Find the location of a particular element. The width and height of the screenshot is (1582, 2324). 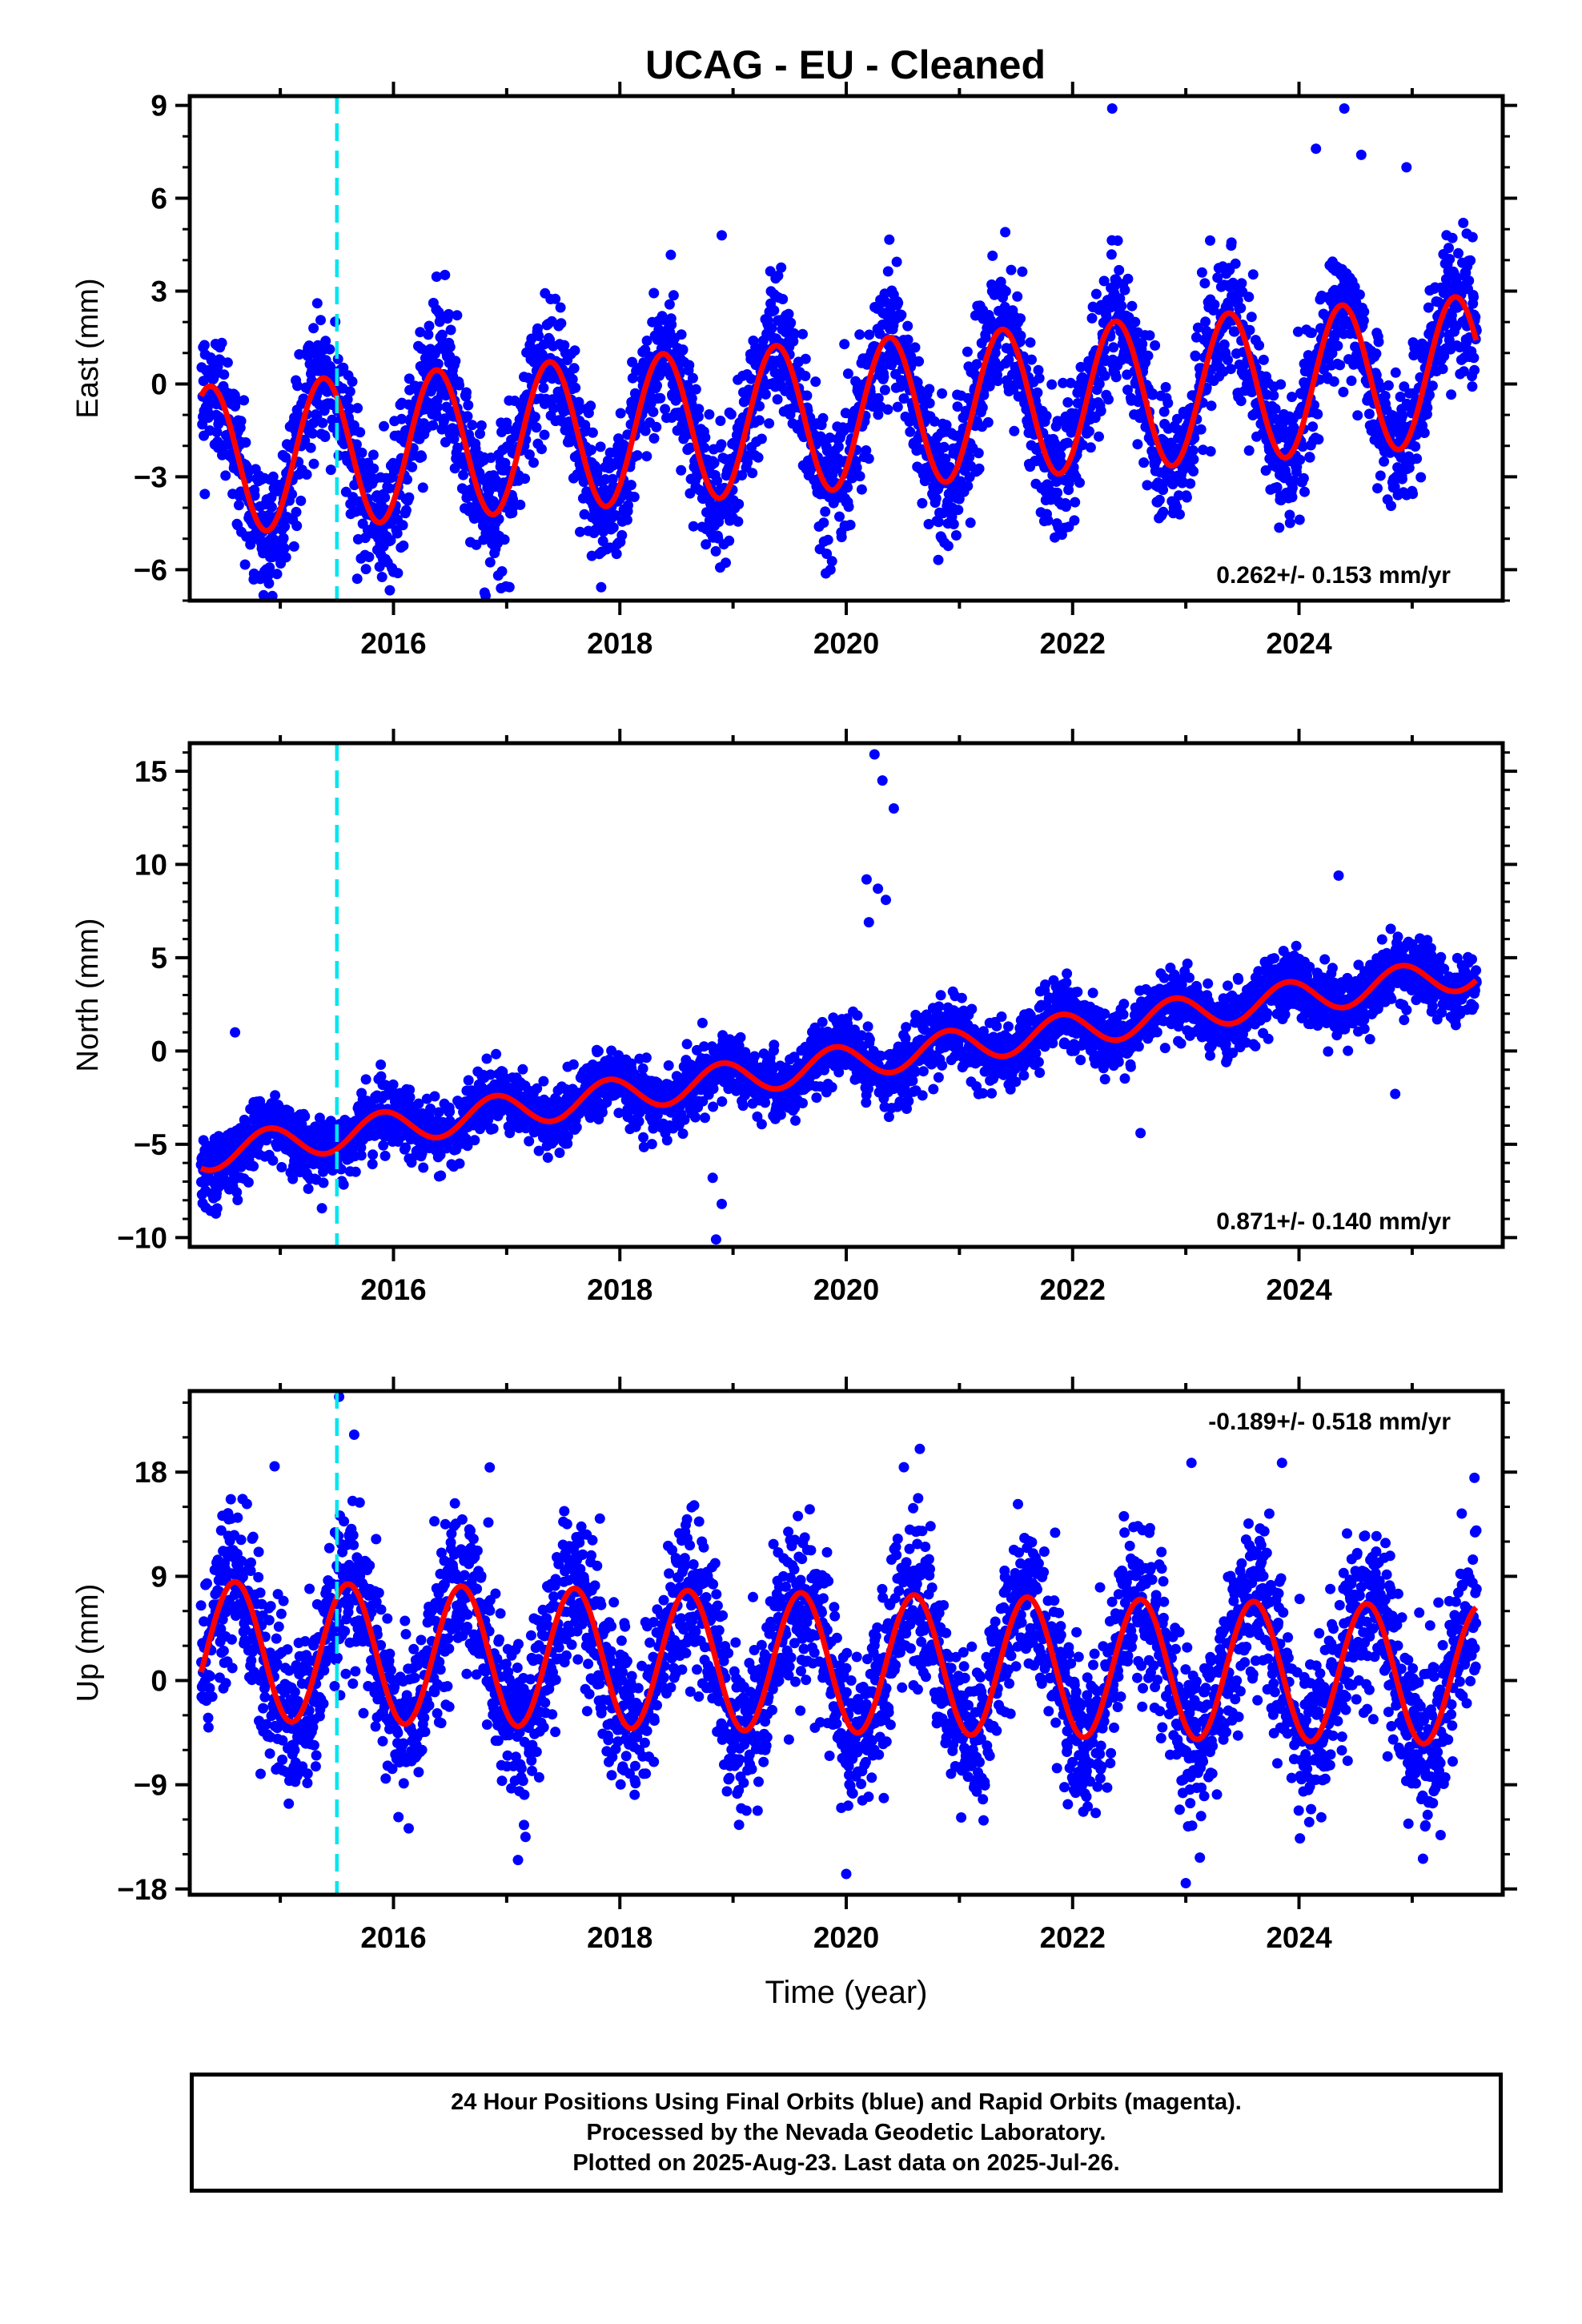

x-tick-label: 2016 is located at coordinates (393, 644).